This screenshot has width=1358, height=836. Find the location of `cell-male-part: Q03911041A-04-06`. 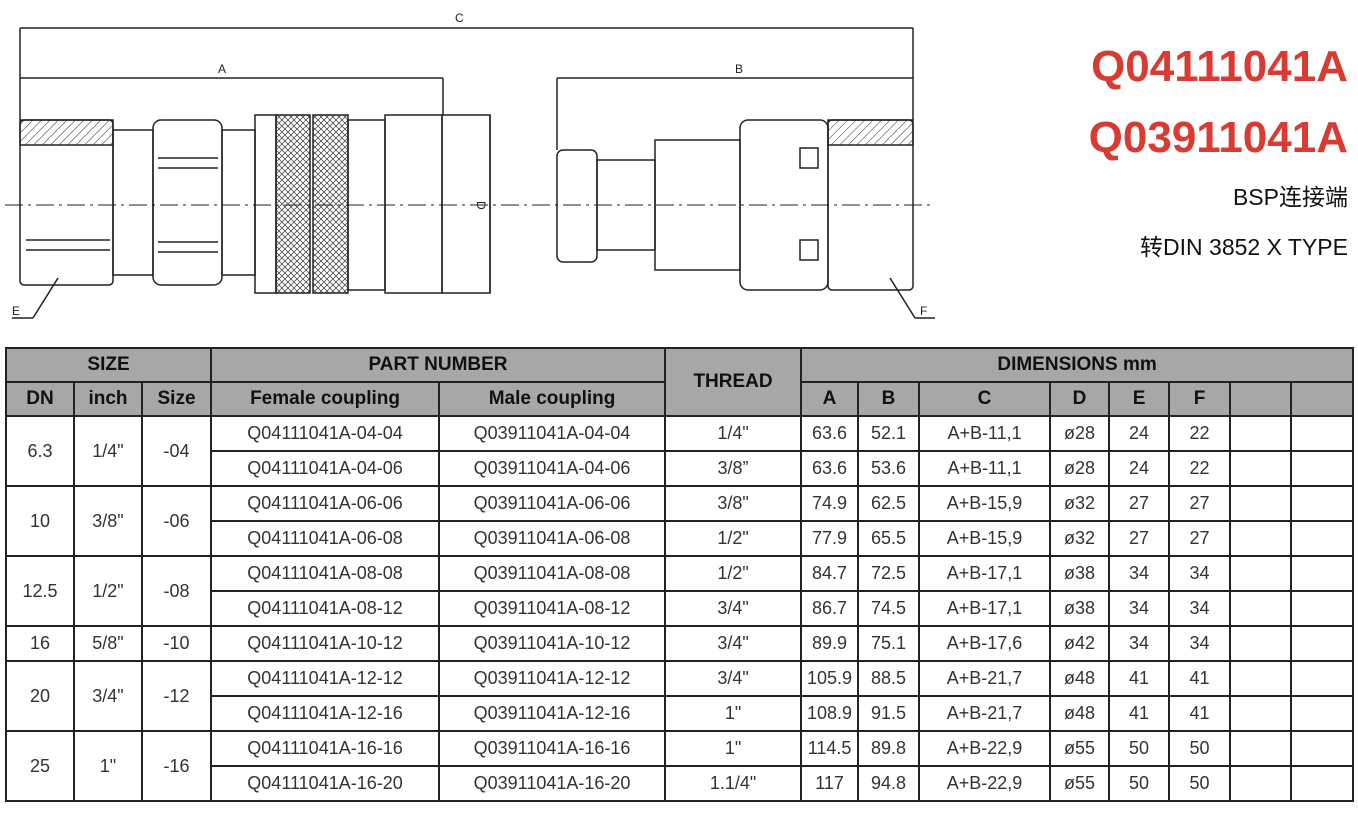

cell-male-part: Q03911041A-04-06 is located at coordinates (552, 468).